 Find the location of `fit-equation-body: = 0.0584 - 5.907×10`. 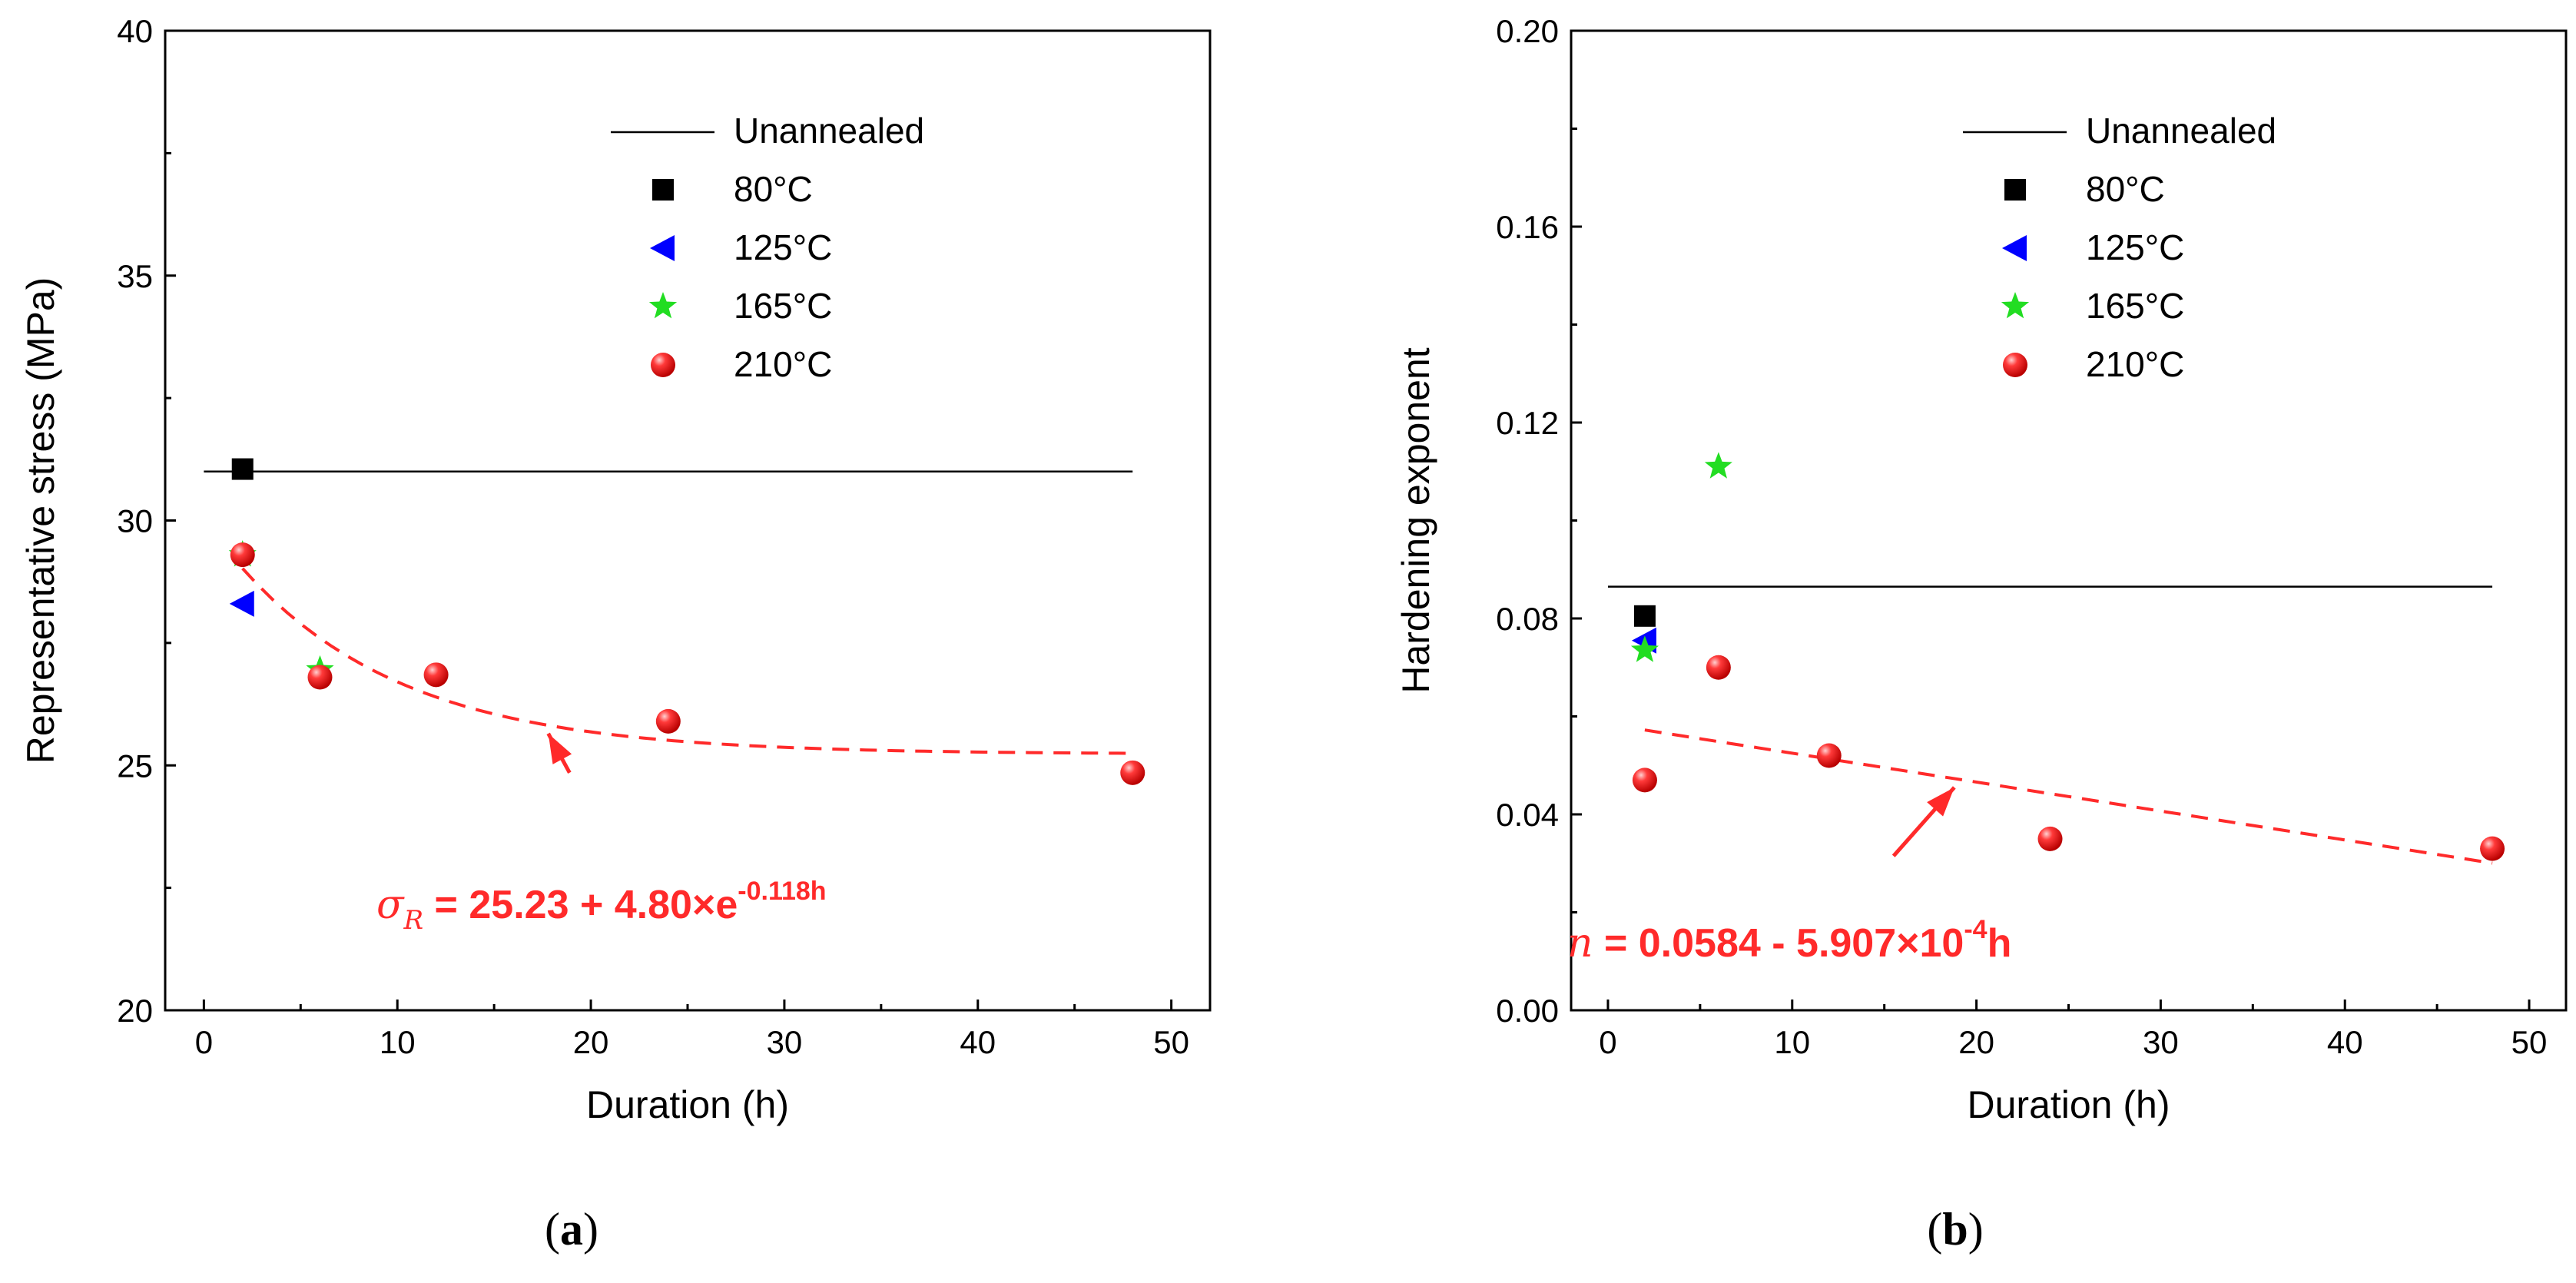

fit-equation-body: = 0.0584 - 5.907×10 is located at coordinates (1778, 943).